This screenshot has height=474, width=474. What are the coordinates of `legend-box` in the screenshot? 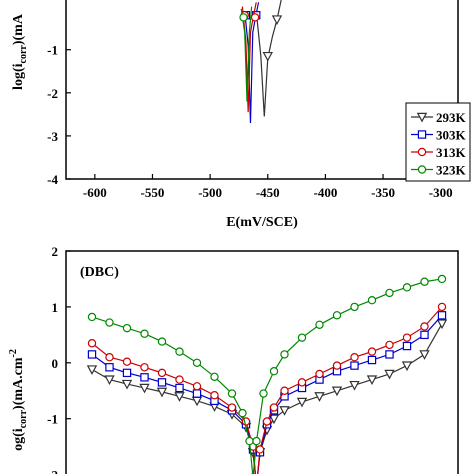 It's located at (438, 142).